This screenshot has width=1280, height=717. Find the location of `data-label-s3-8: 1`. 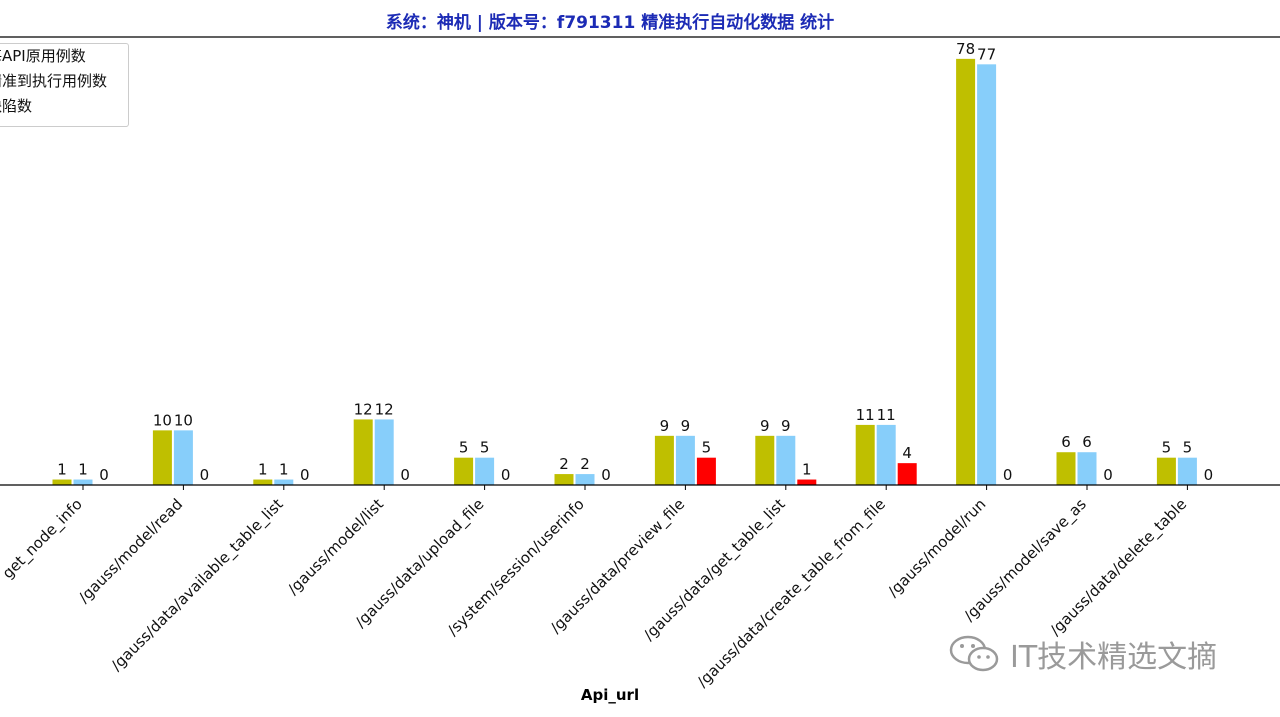

data-label-s3-8: 1 is located at coordinates (807, 470).